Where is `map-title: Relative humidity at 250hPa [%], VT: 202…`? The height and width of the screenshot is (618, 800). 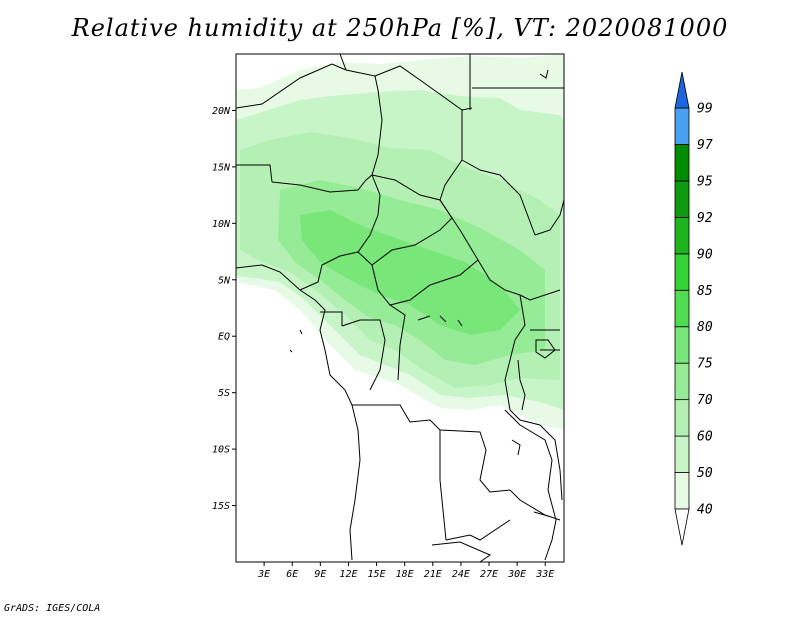
map-title: Relative humidity at 250hPa [%], VT: 202… is located at coordinates (400, 28).